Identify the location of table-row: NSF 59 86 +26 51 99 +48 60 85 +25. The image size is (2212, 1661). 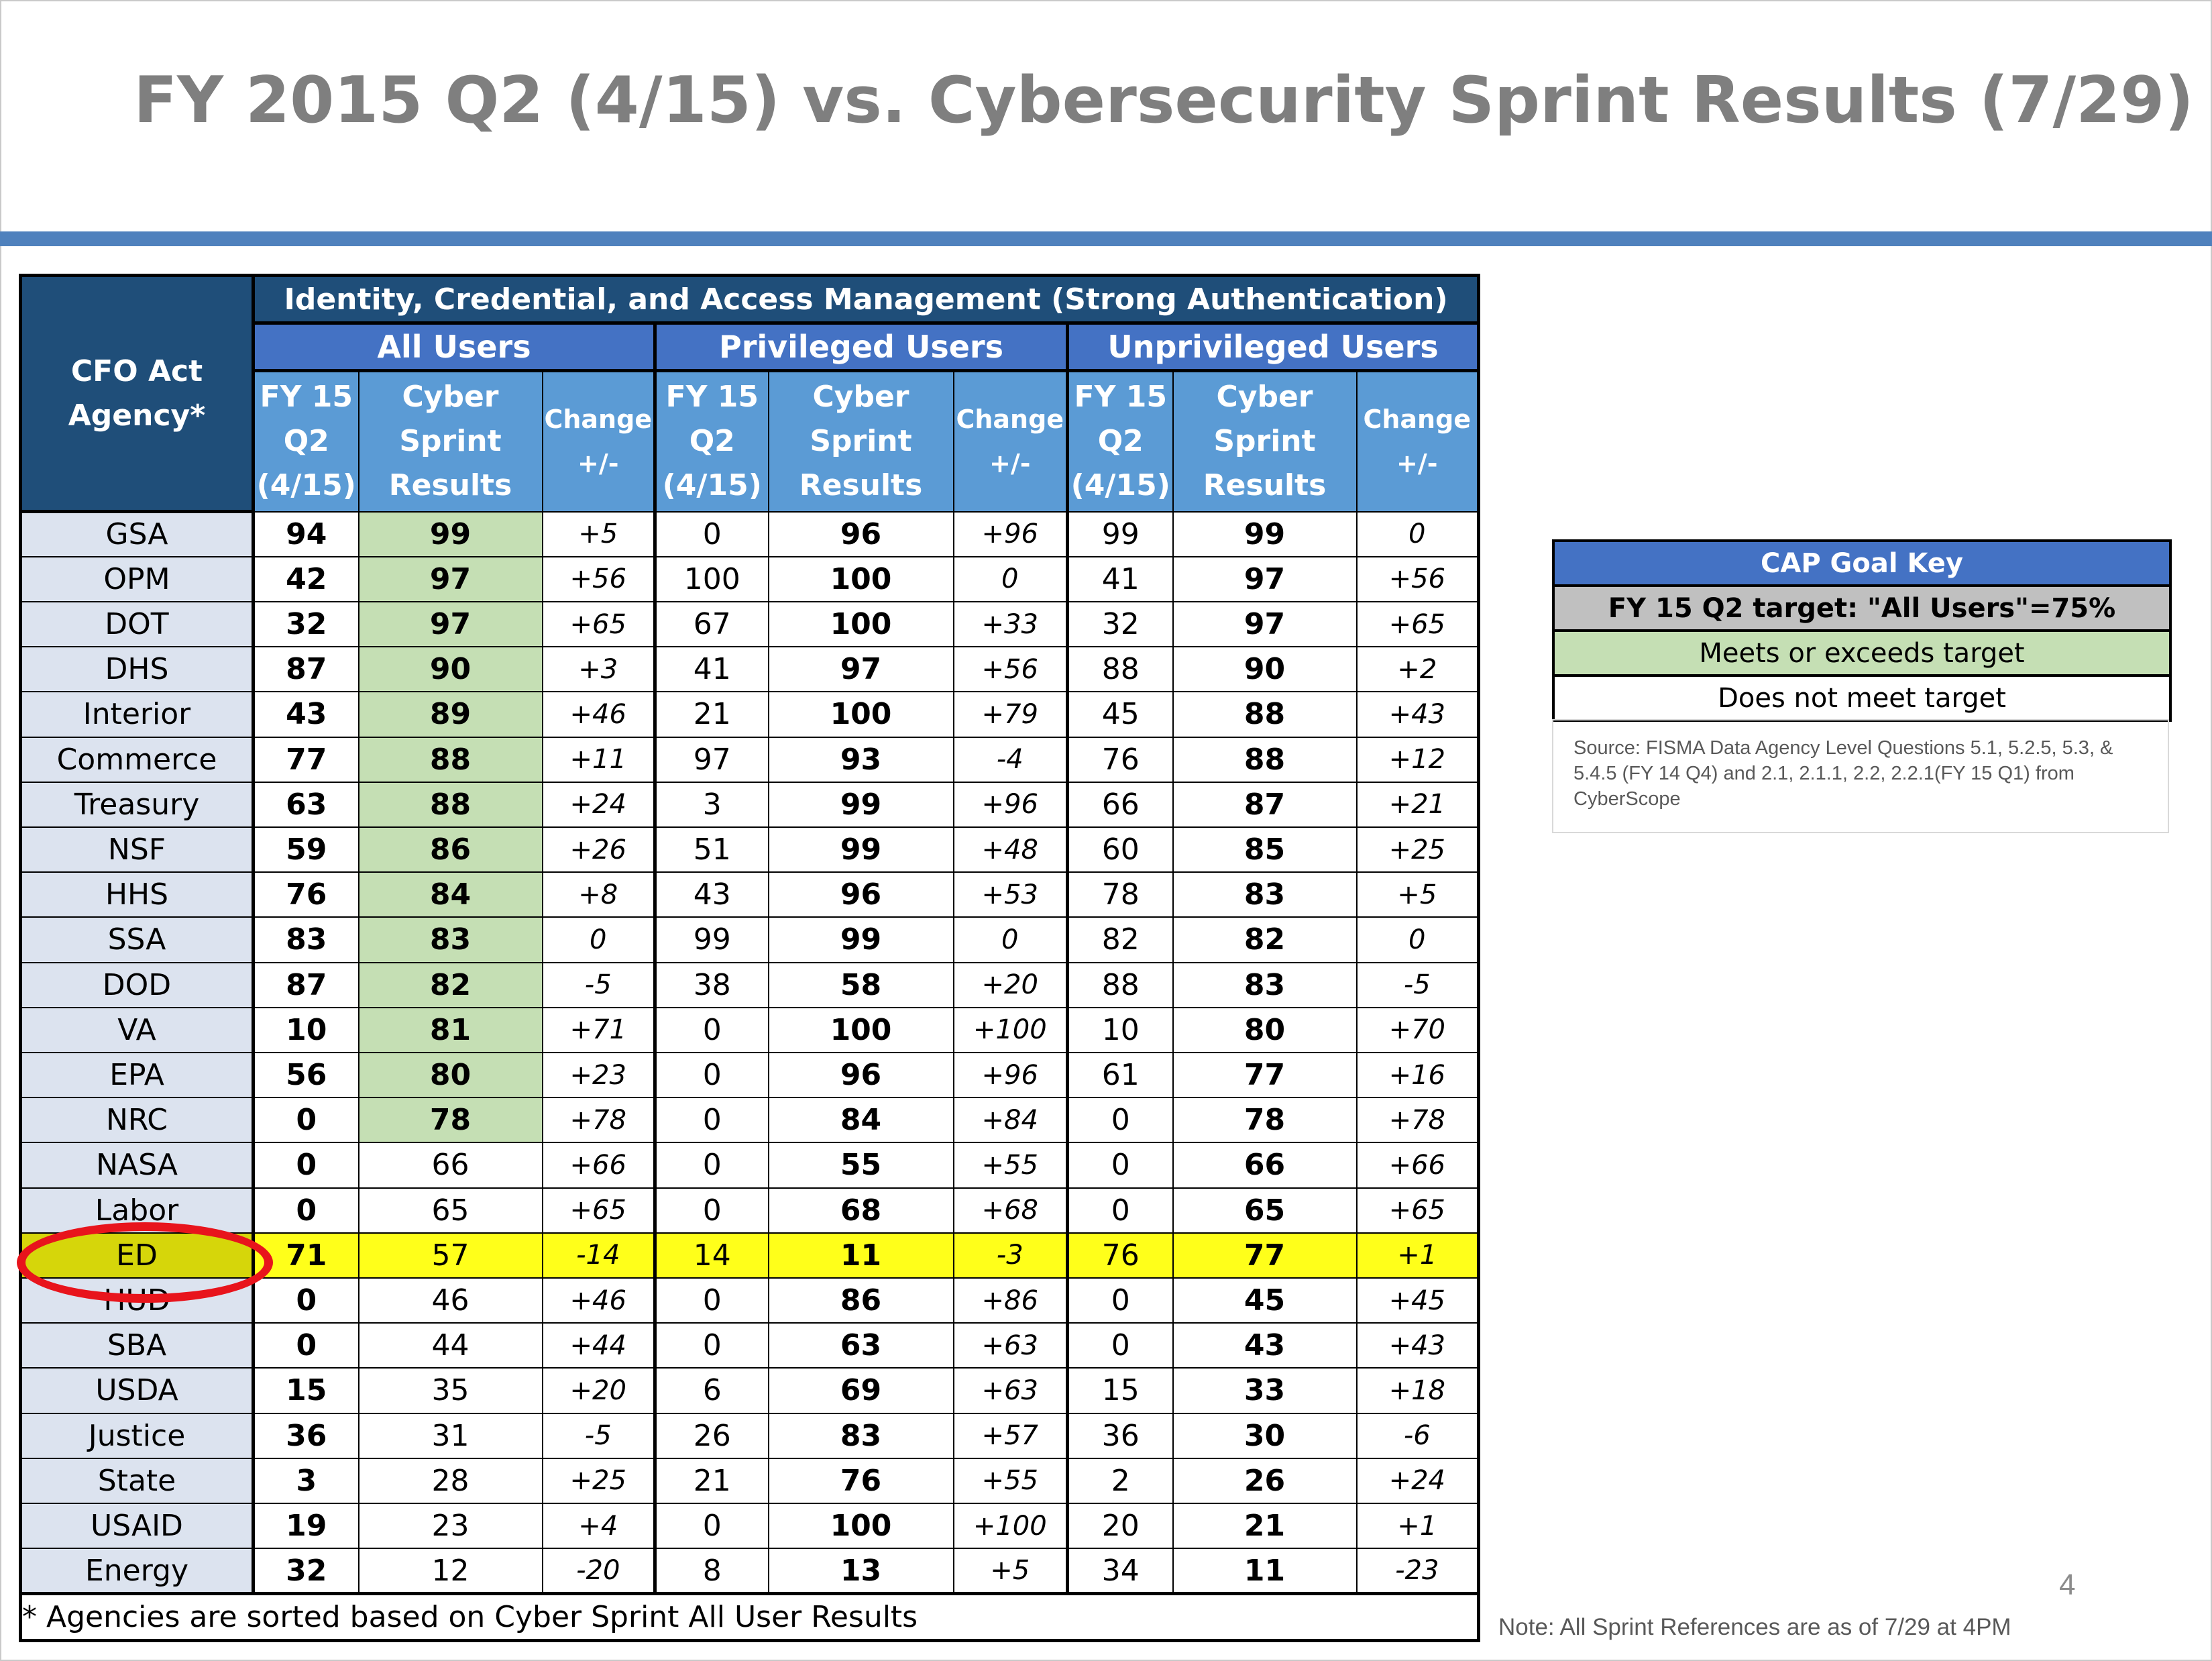
(750, 849).